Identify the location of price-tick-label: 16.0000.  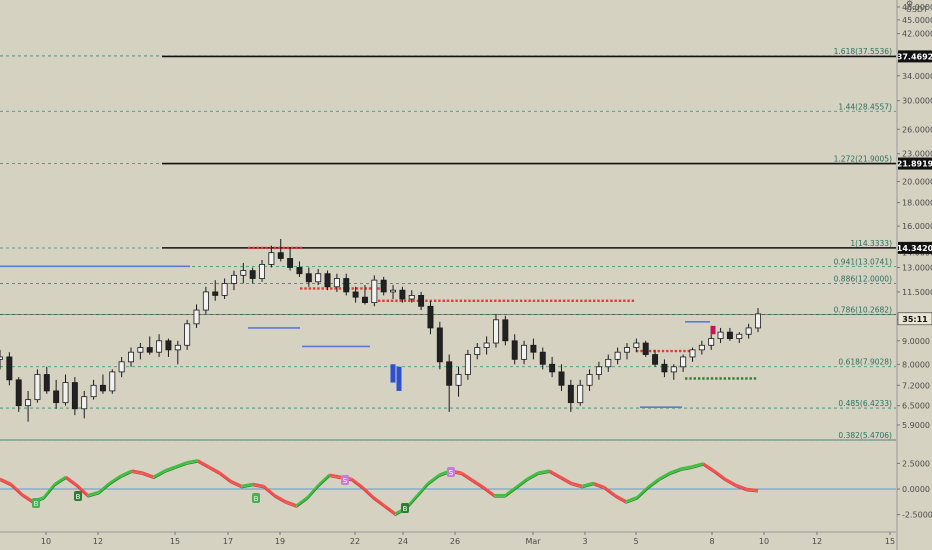
(917, 226).